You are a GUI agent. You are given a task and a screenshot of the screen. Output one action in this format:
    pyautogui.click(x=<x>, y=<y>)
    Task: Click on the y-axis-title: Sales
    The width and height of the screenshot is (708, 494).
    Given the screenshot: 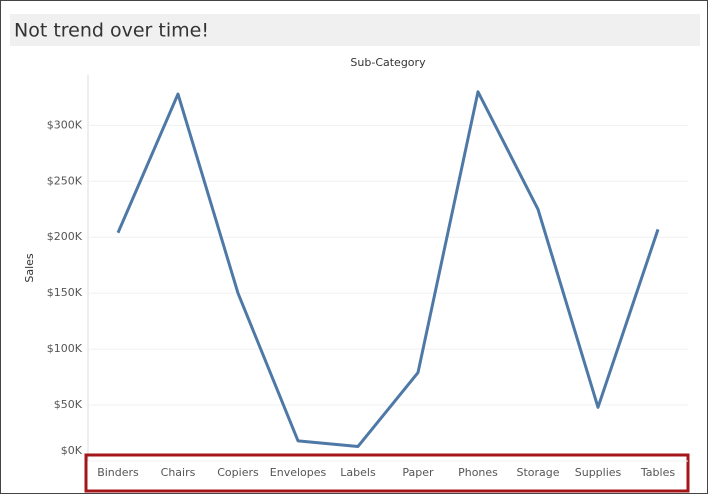 What is the action you would take?
    pyautogui.click(x=29, y=268)
    